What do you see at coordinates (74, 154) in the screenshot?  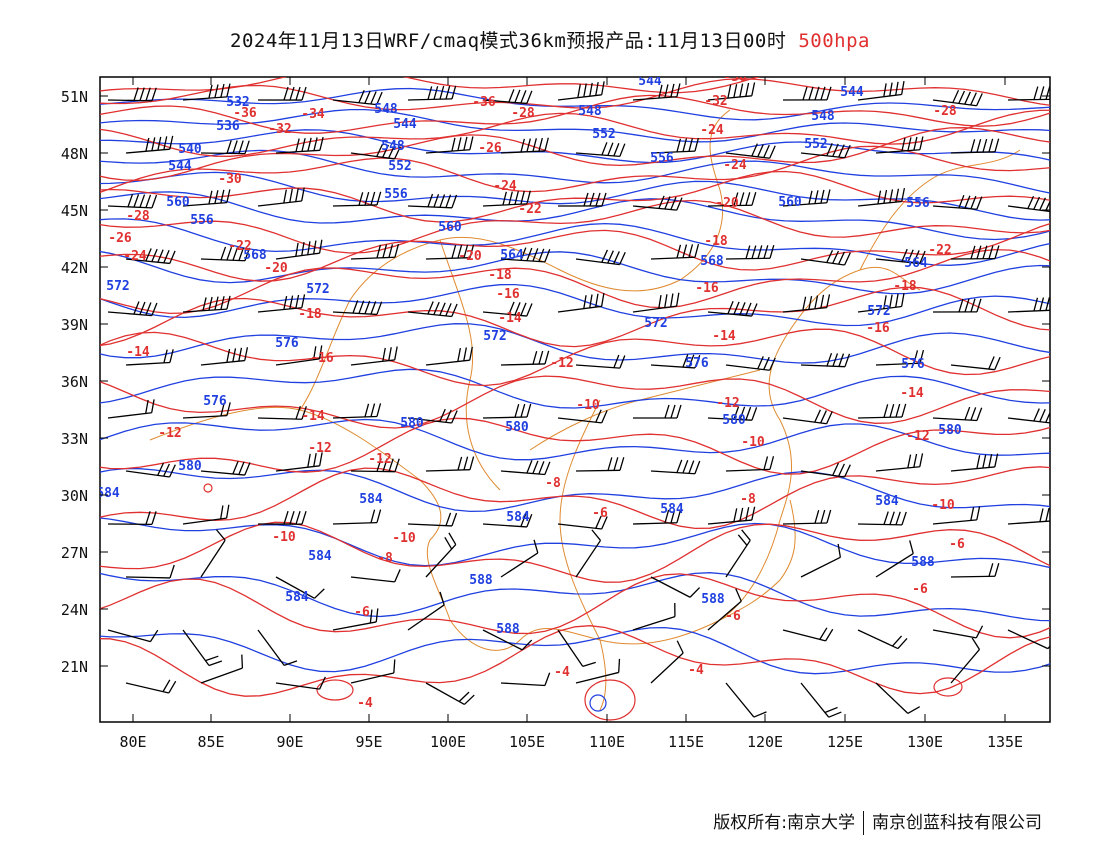 I see `lat-label: 48N` at bounding box center [74, 154].